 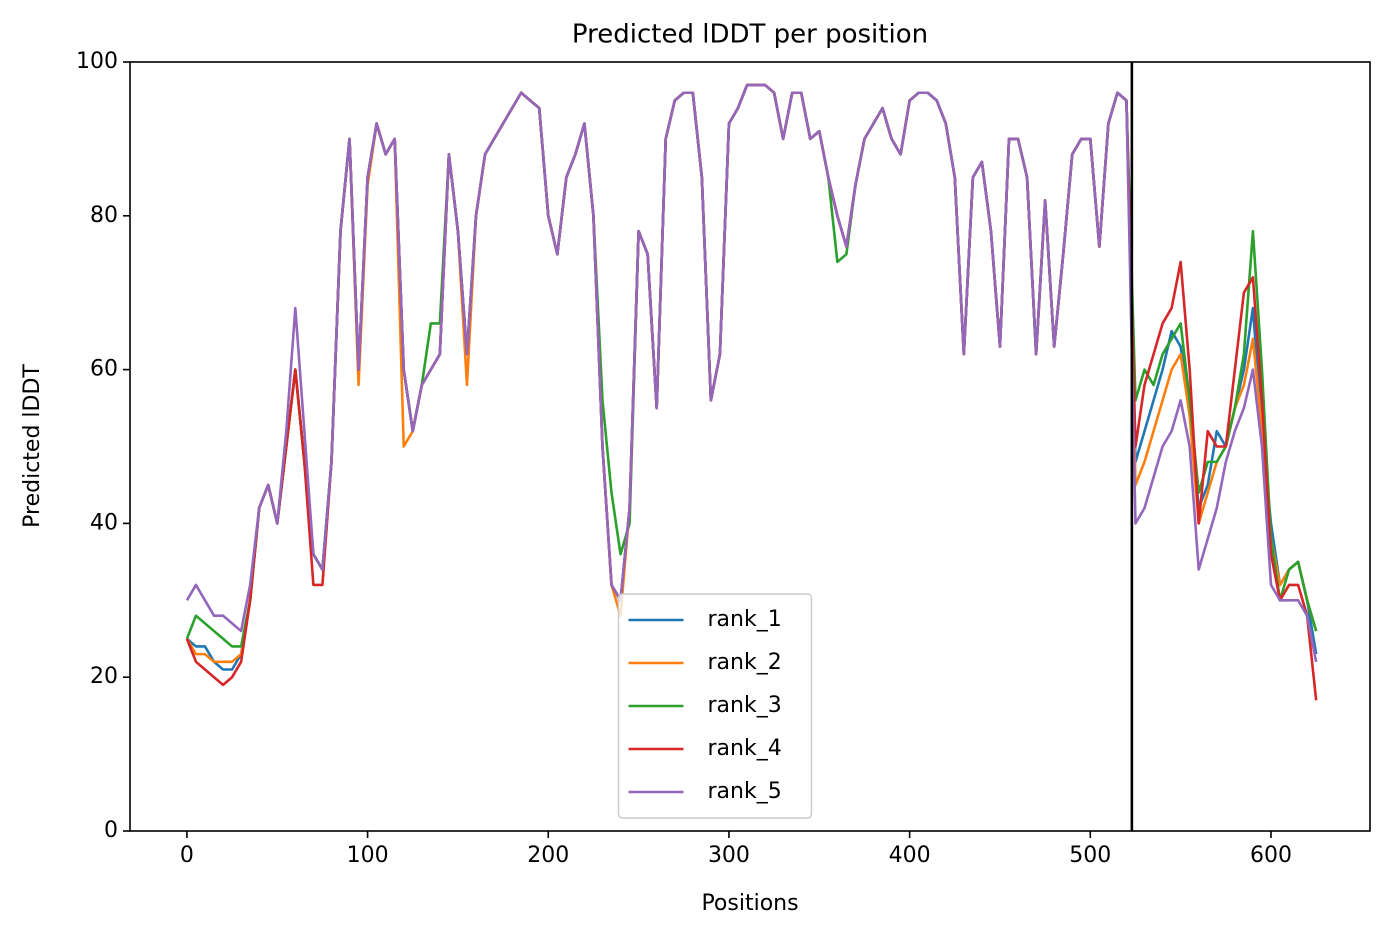 I want to click on x-tick-label: 0, so click(x=187, y=855).